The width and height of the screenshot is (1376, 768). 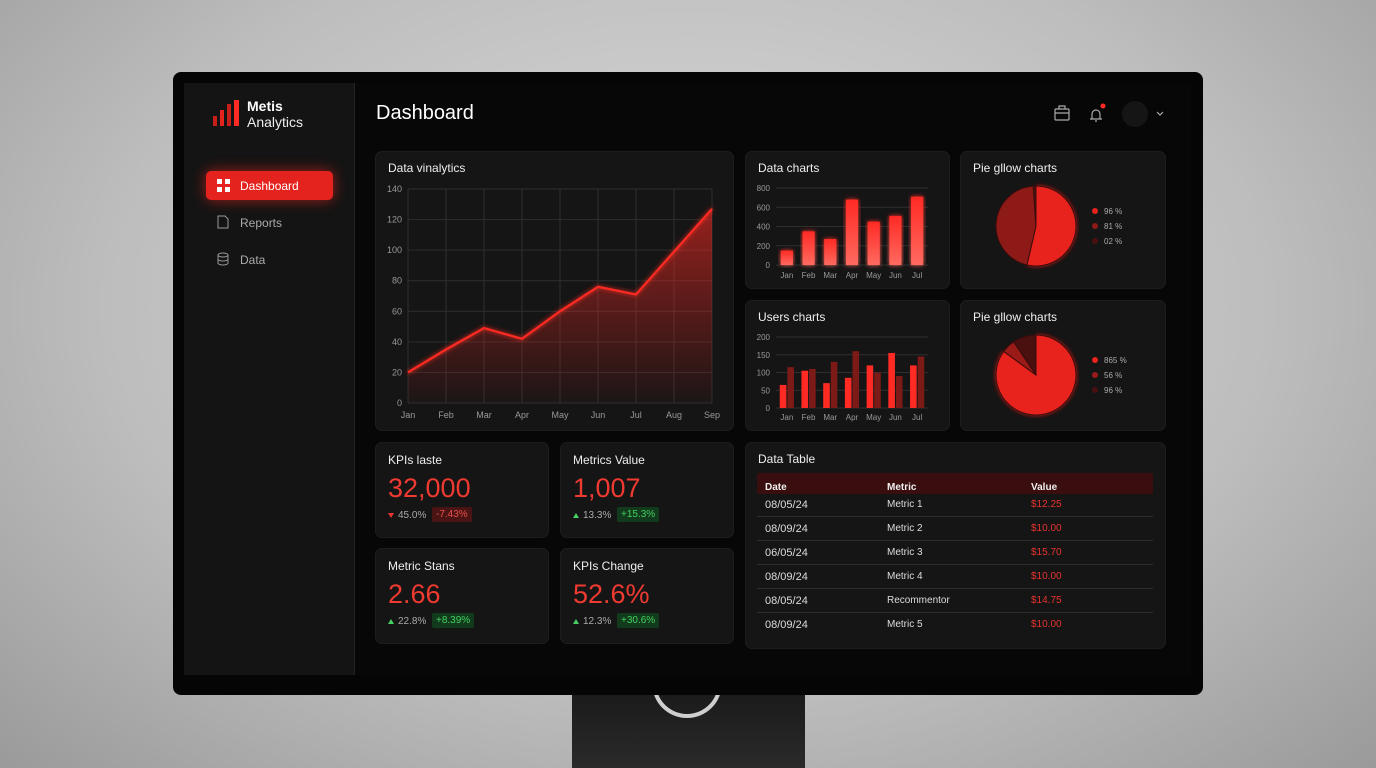 I want to click on table-cell: $15.70, so click(x=1046, y=552).